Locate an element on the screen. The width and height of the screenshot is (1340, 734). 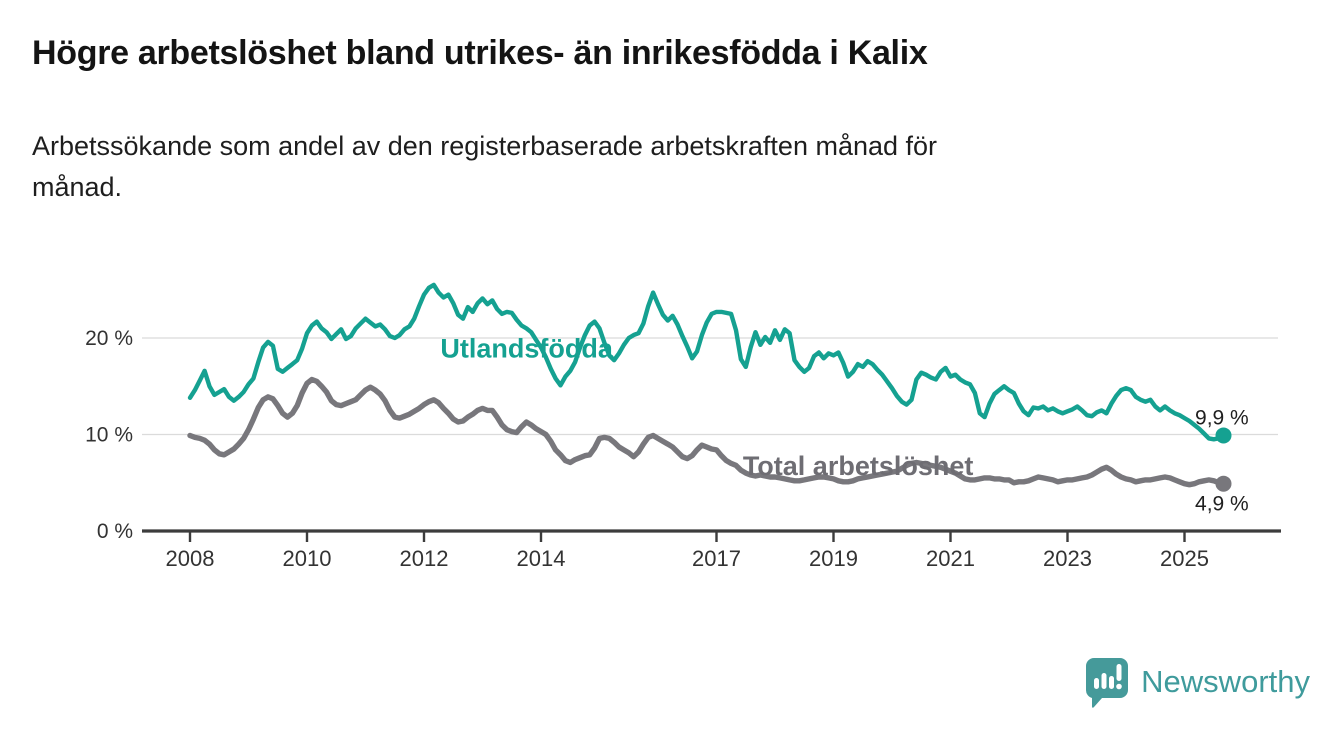
series-label-utlandsfodda: Utlandsfödda is located at coordinates (526, 348).